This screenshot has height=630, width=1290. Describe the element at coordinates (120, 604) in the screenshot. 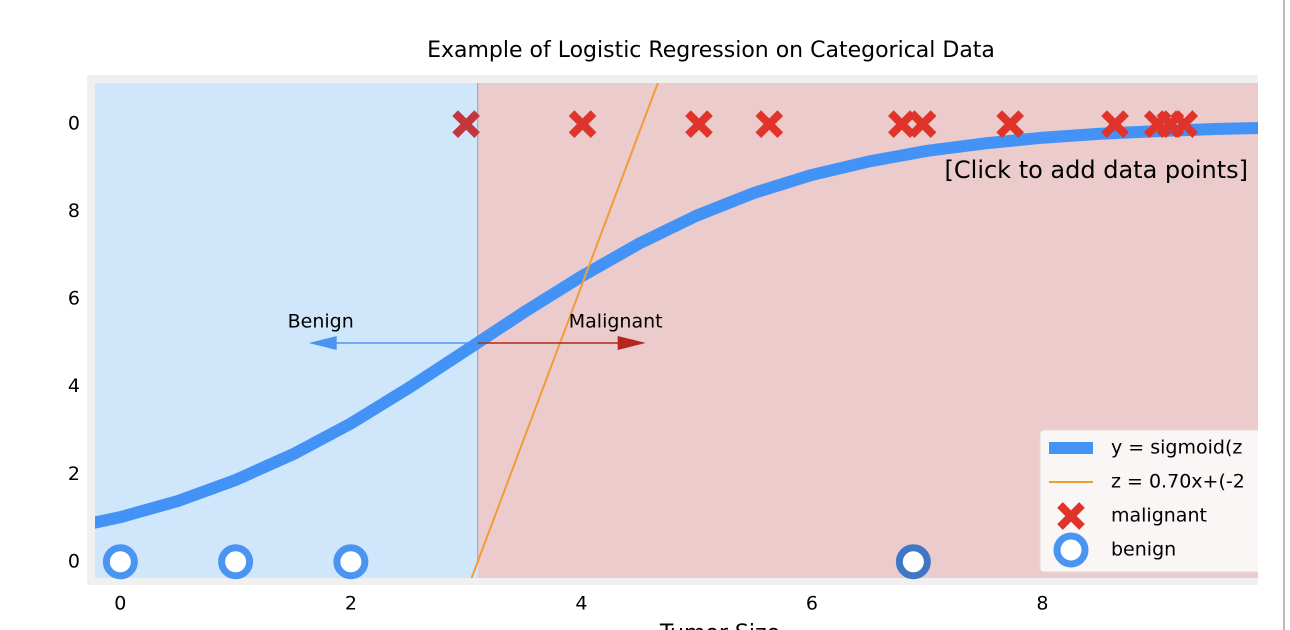

I see `x-tick-label: 0` at that location.